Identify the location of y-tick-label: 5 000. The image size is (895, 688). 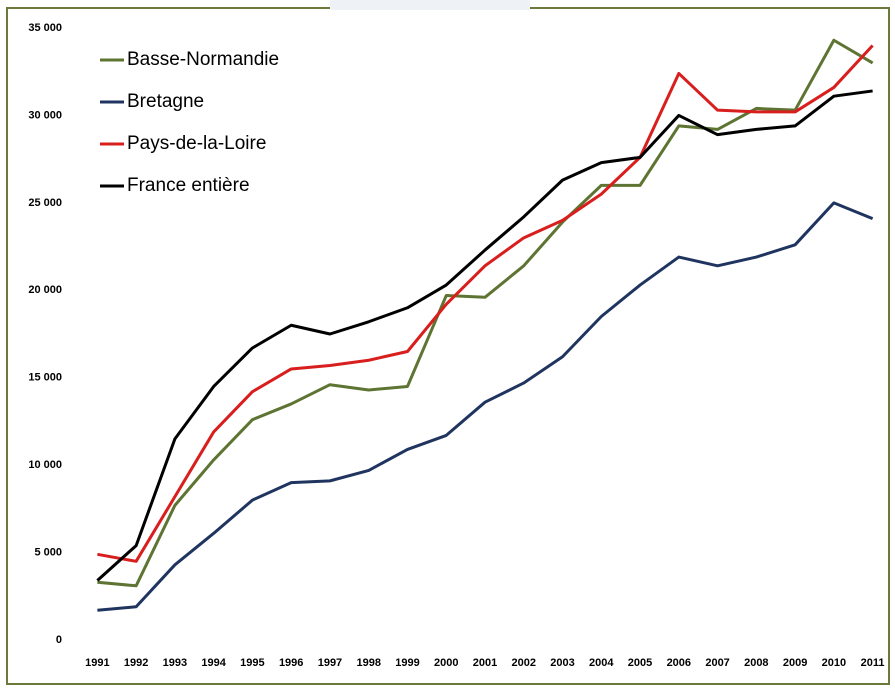
(48, 552).